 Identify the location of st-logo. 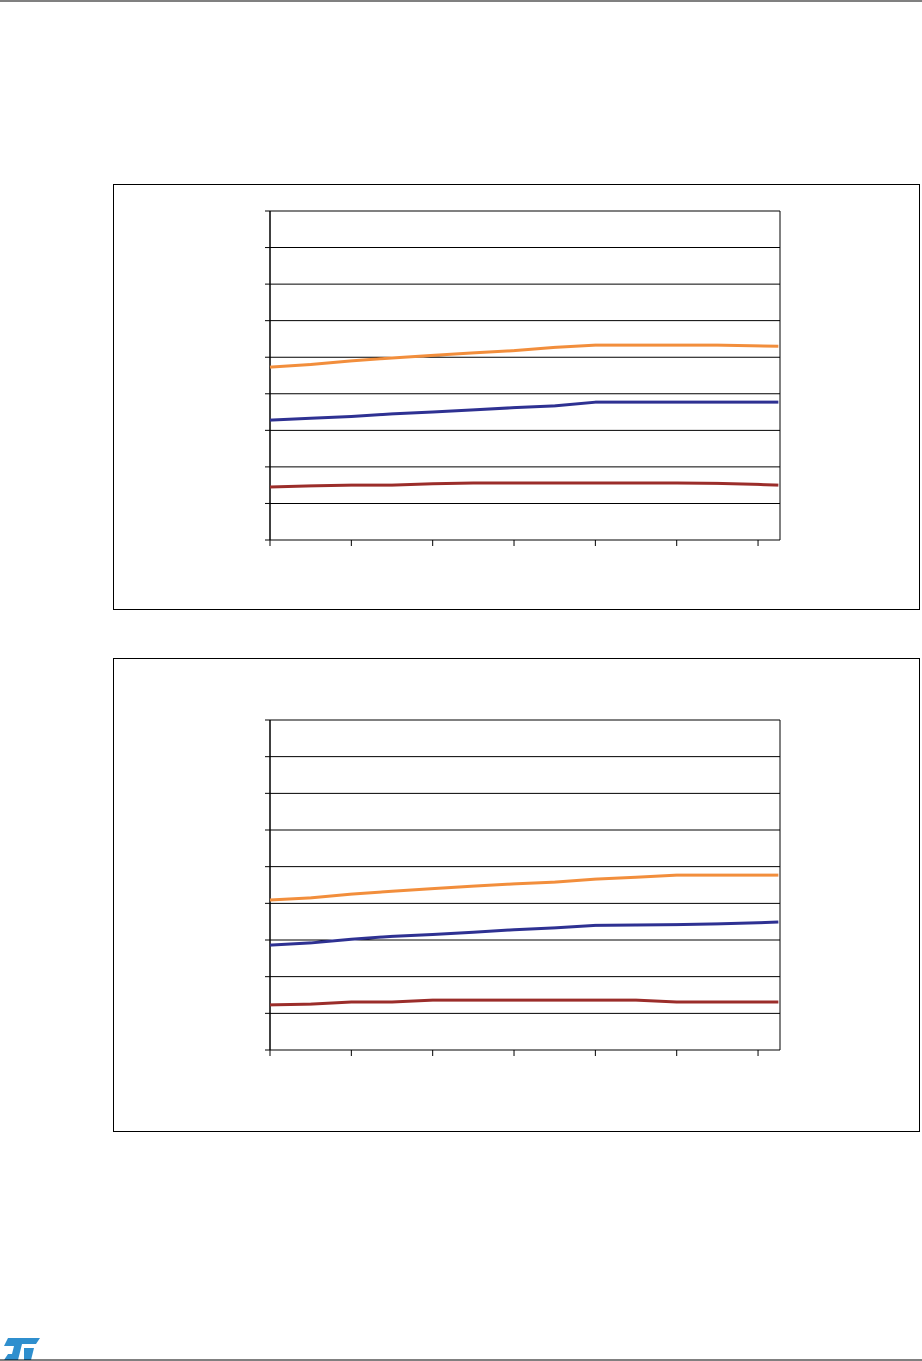
(22, 1349).